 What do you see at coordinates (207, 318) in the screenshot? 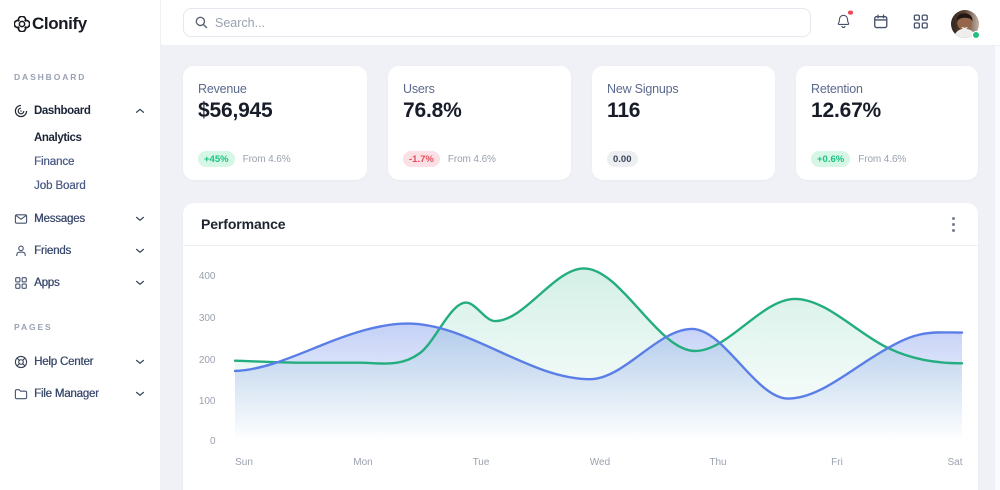
I see `svg-text: 300` at bounding box center [207, 318].